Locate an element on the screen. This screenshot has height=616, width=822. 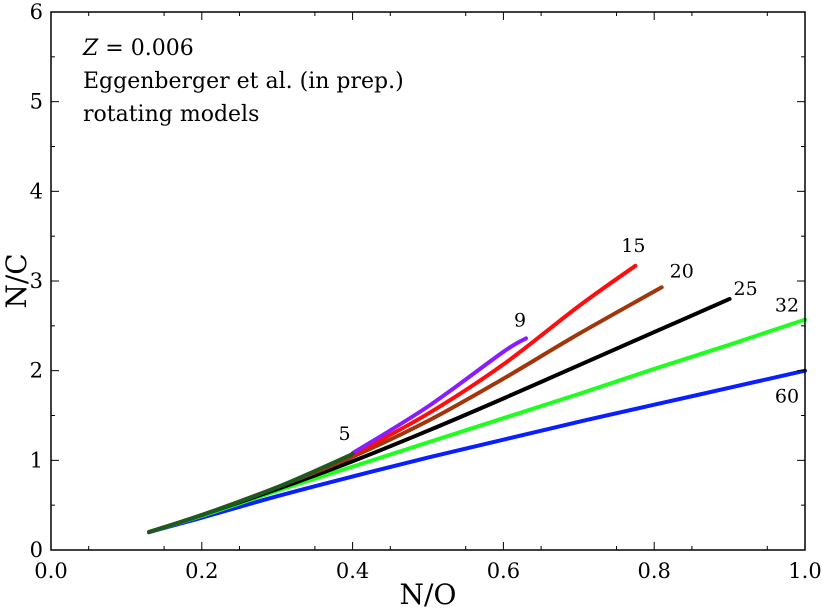
y-tick-label: 5 is located at coordinates (36, 102).